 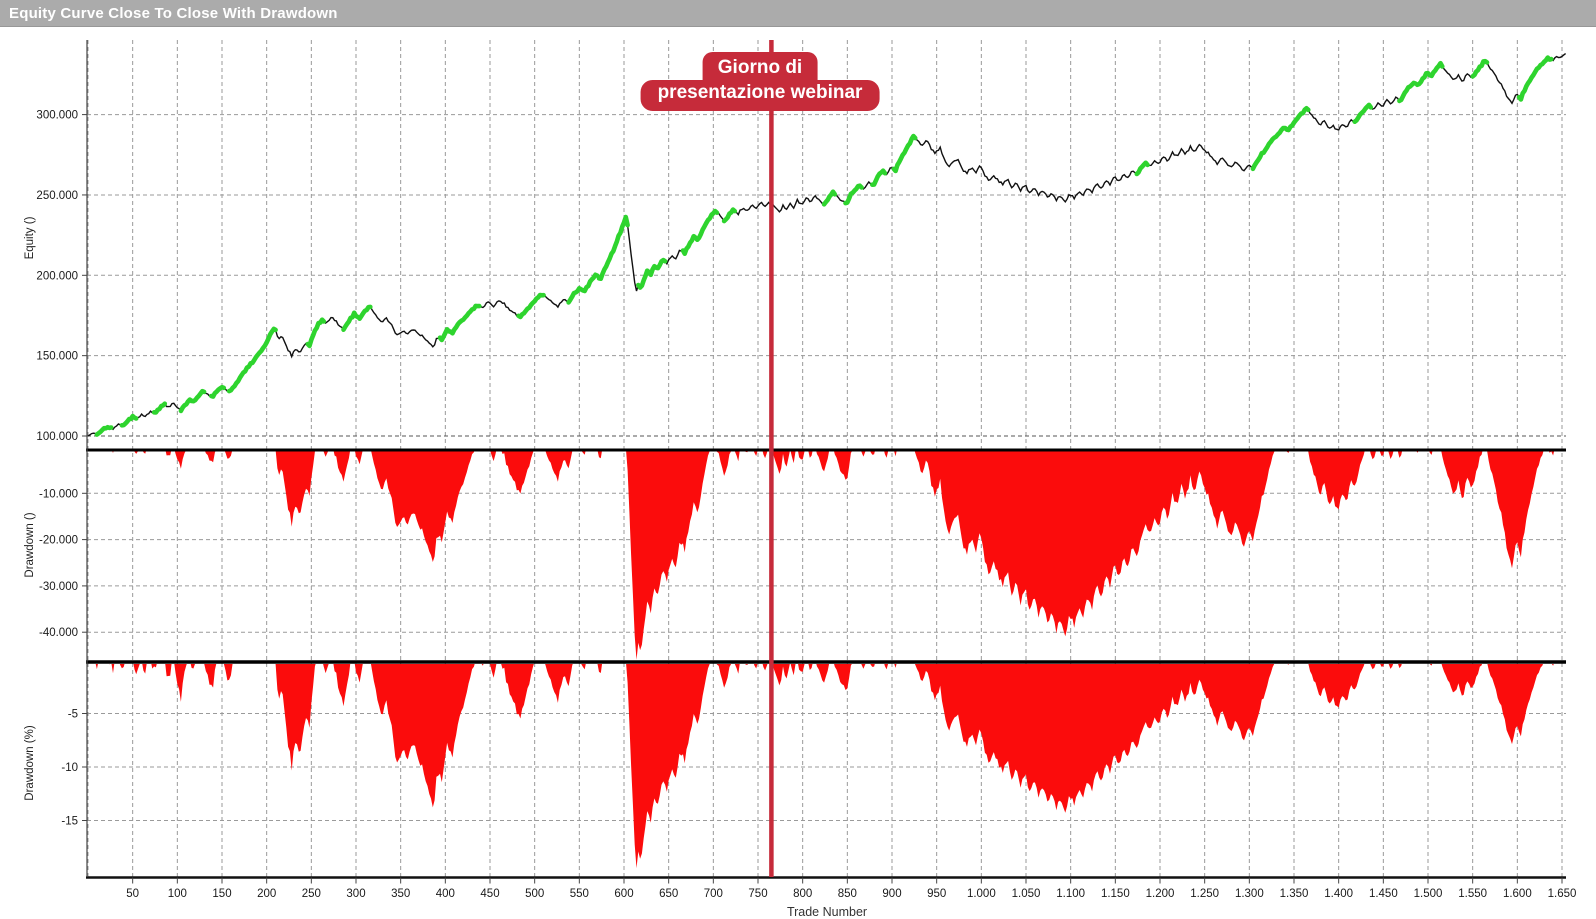 I want to click on svg-text: -10.000, so click(x=58, y=494).